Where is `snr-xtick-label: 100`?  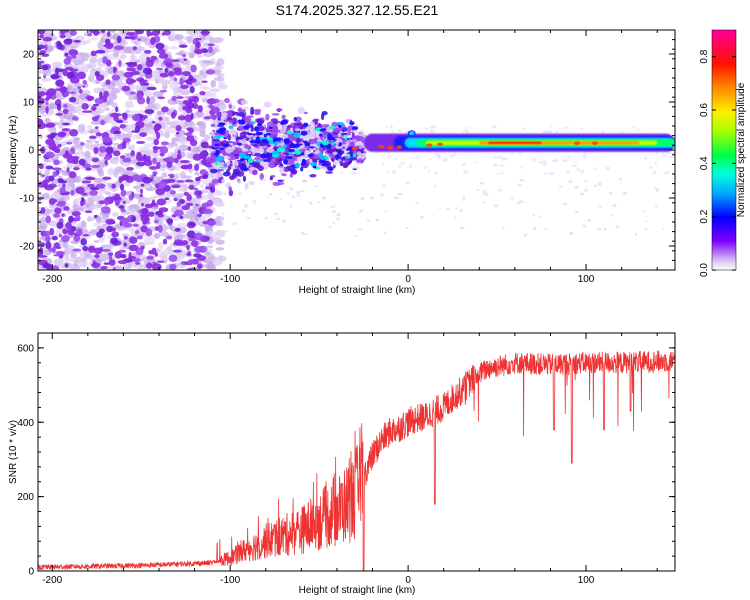 snr-xtick-label: 100 is located at coordinates (586, 580).